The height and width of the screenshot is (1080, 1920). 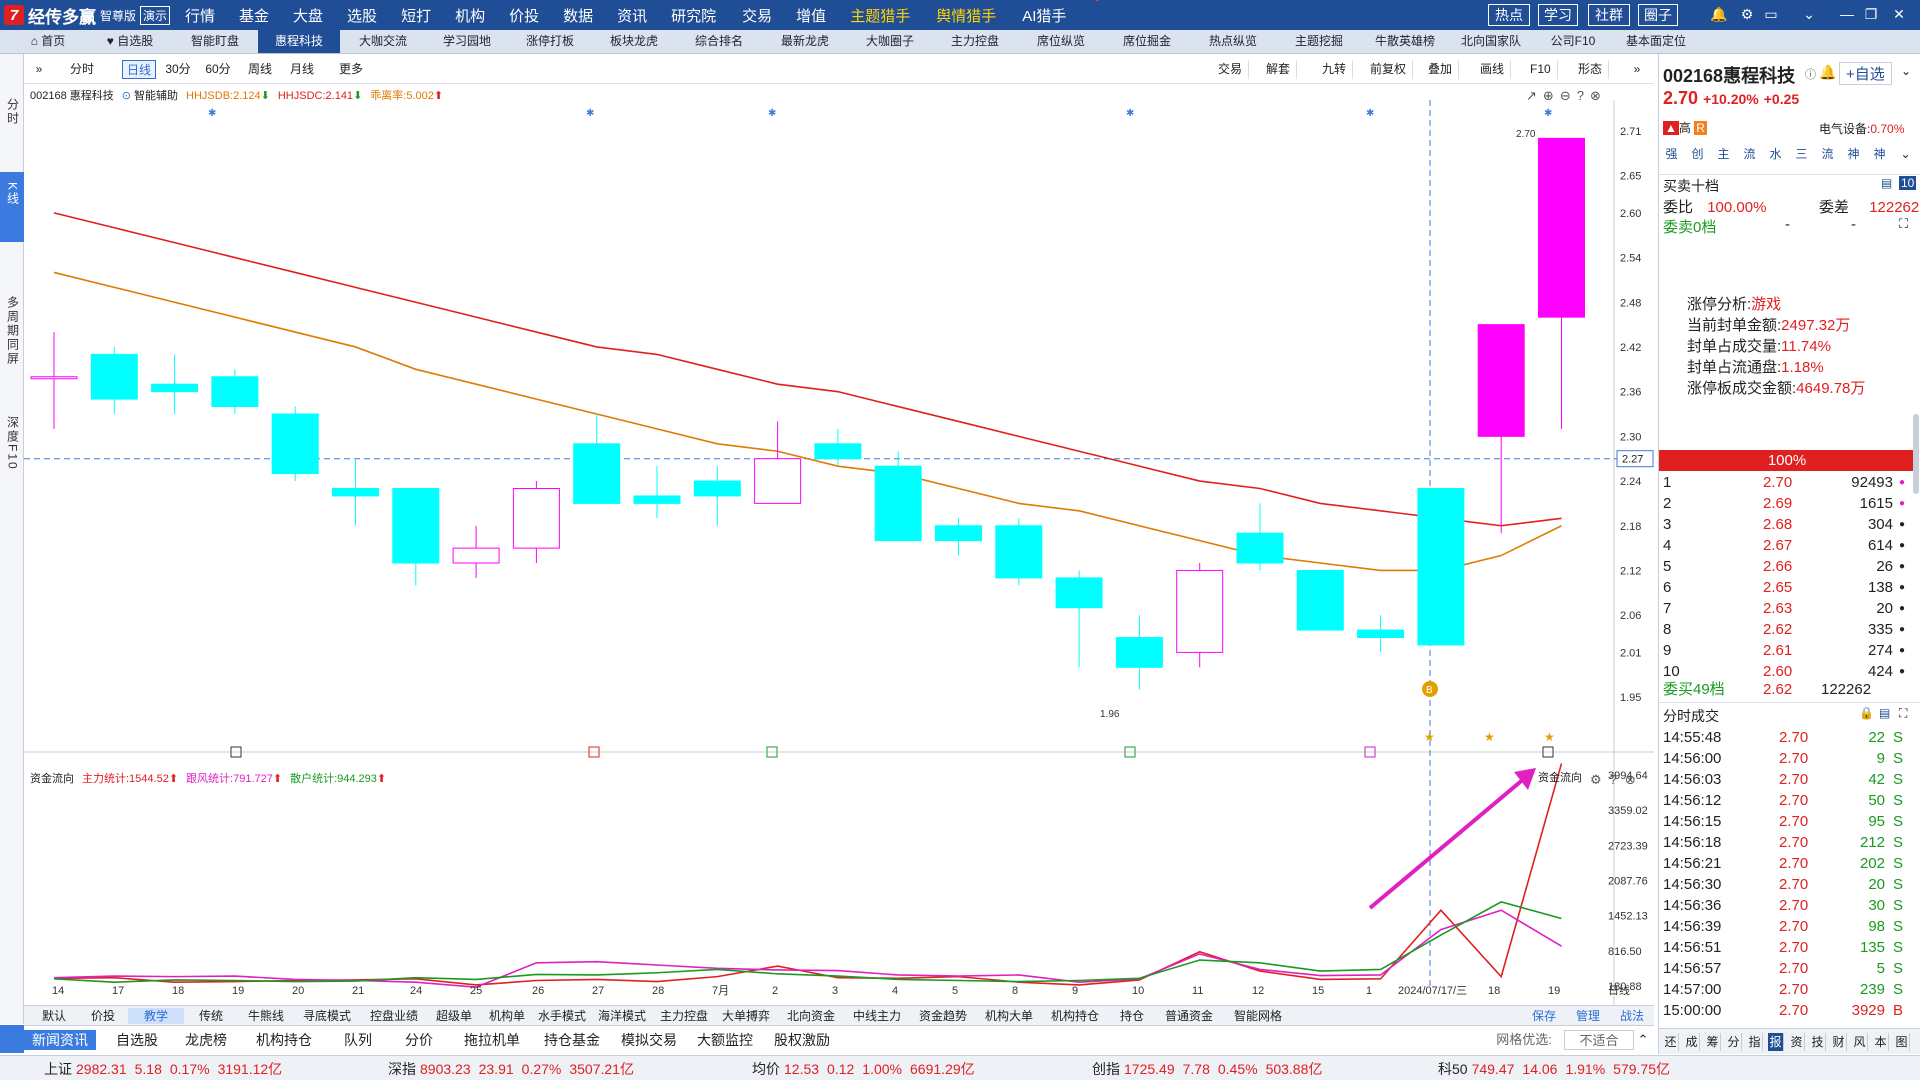 What do you see at coordinates (1862, 129) in the screenshot?
I see `sector-info: 电气设备:0.70%` at bounding box center [1862, 129].